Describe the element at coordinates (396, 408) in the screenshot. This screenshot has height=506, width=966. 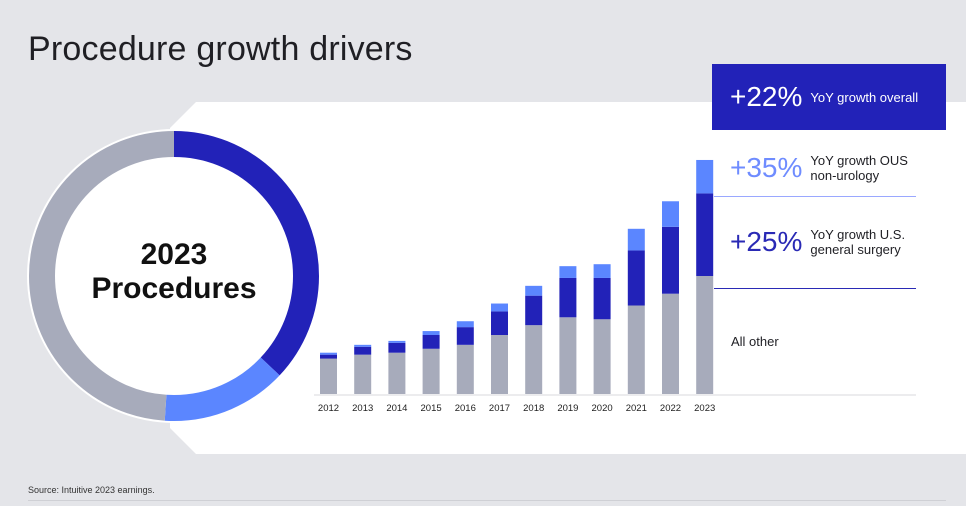
I see `x-tick-label: 2014` at that location.